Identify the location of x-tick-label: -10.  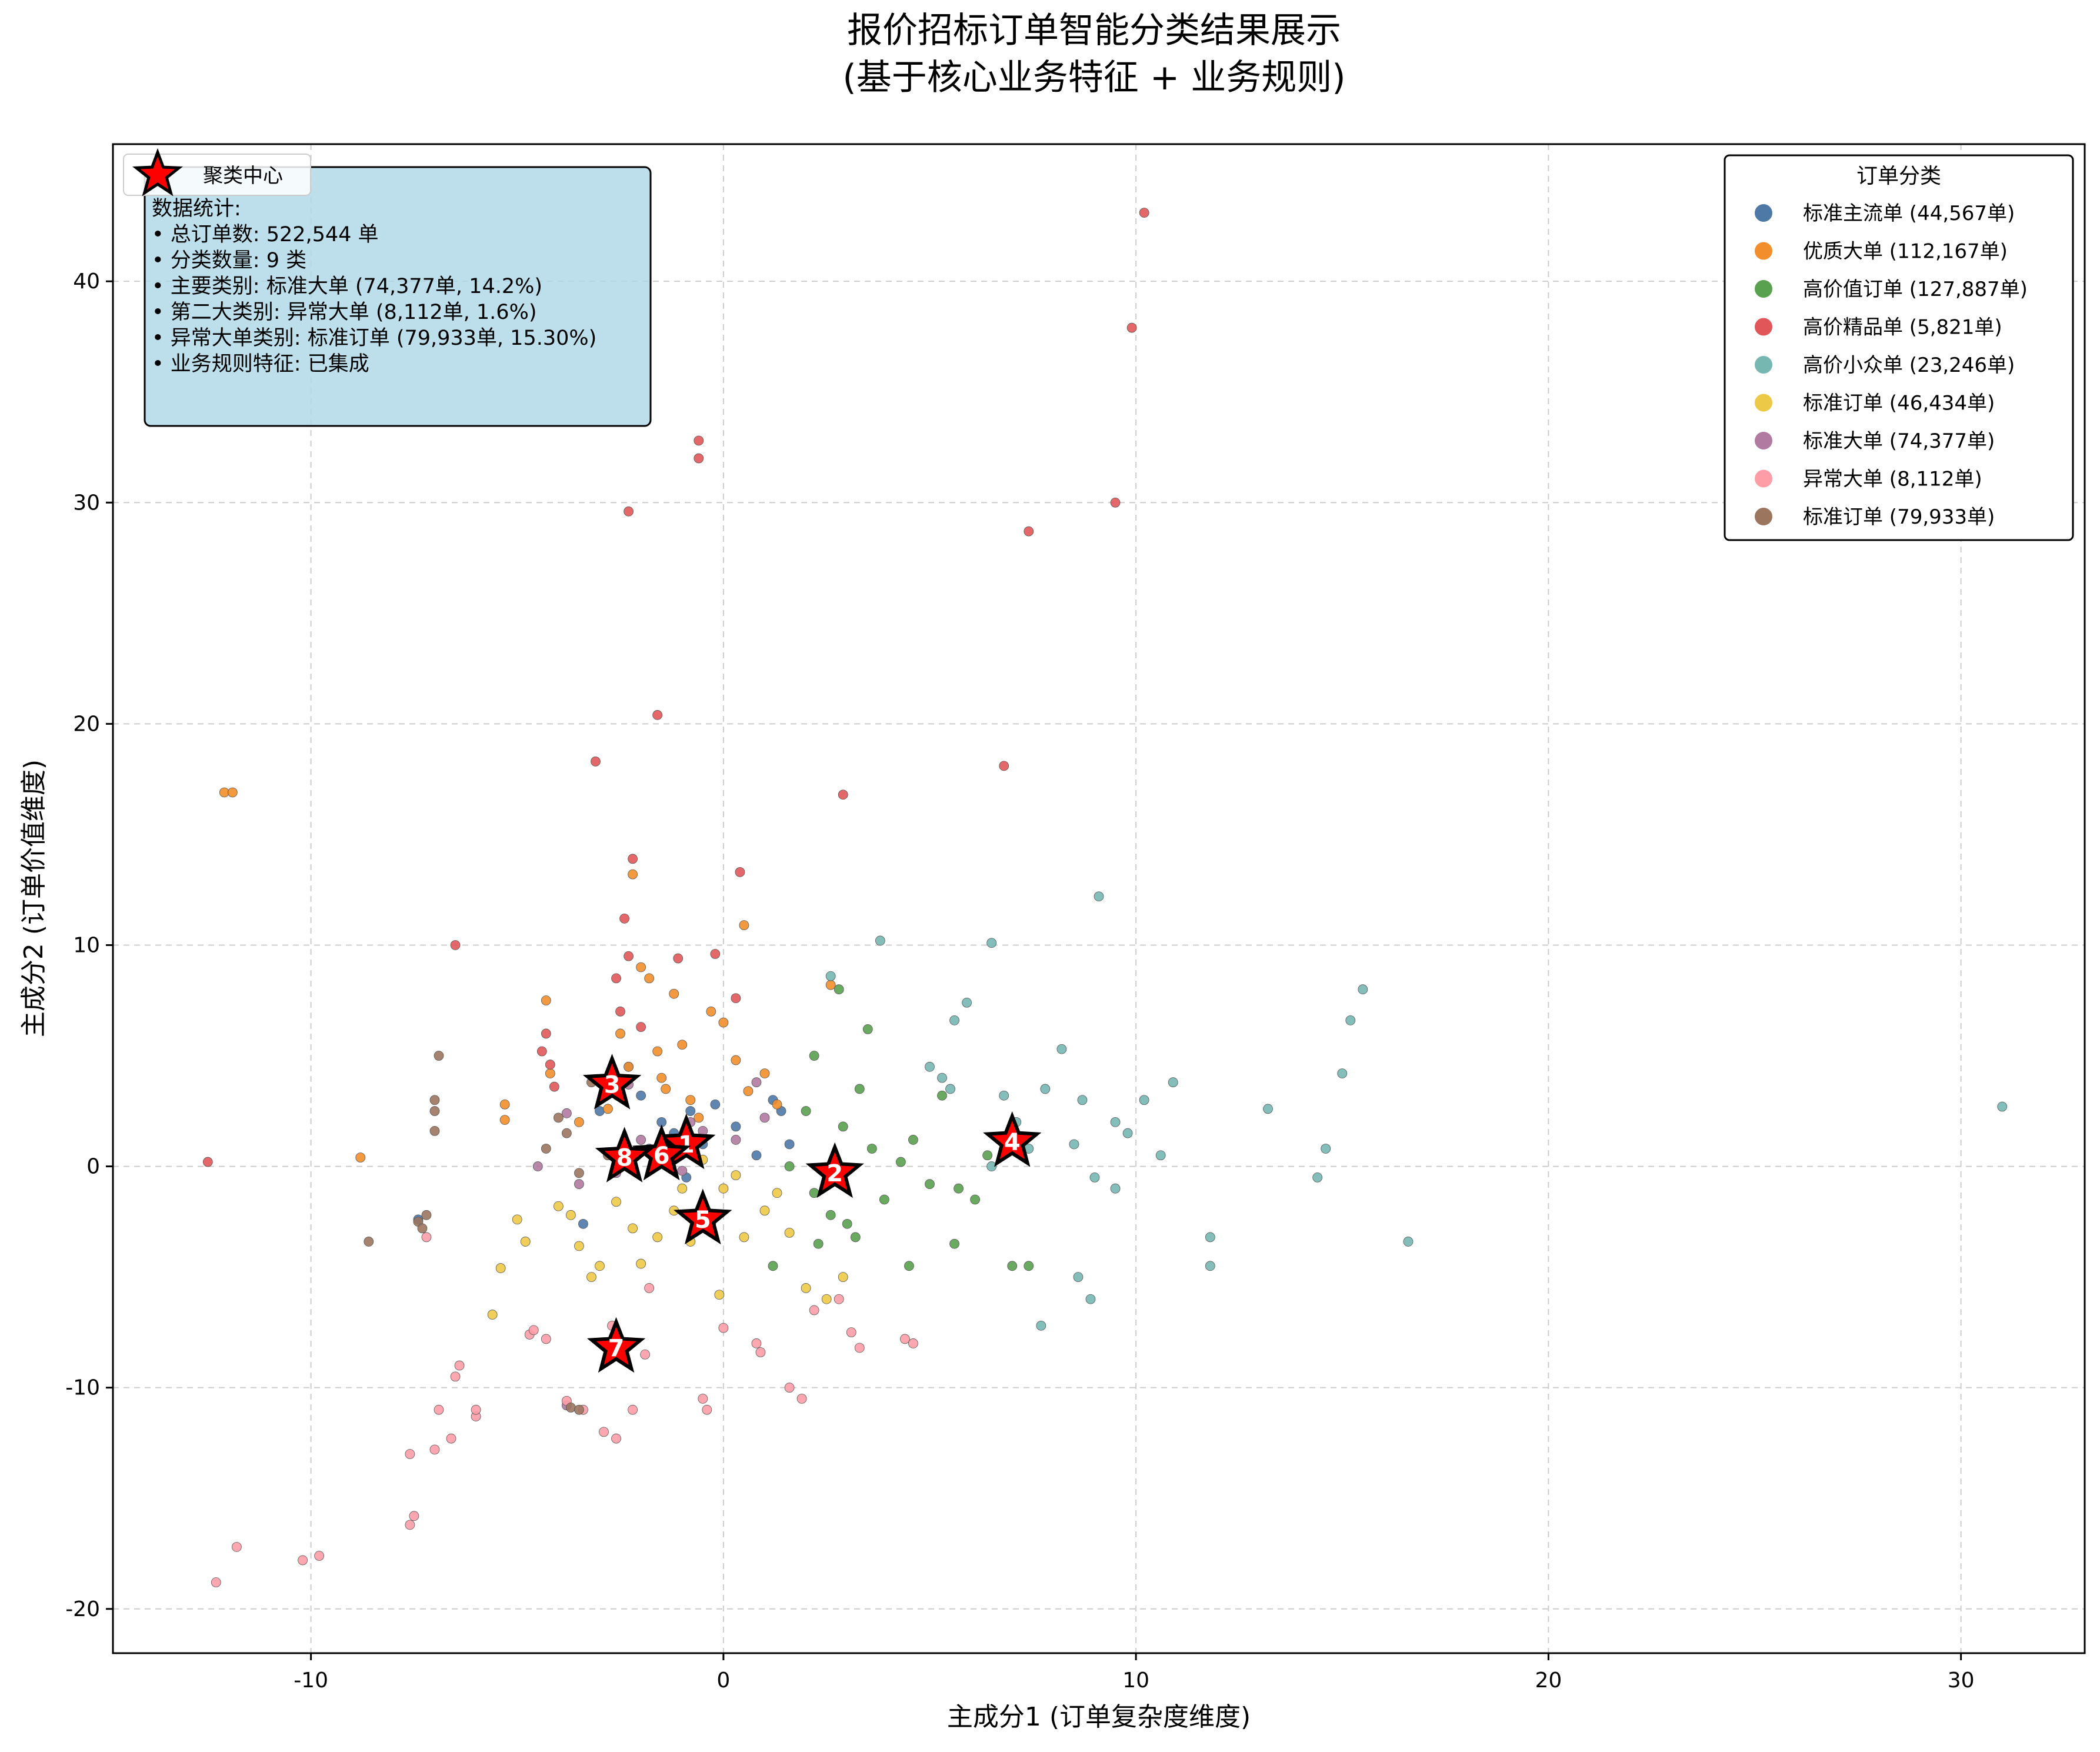
(311, 1680).